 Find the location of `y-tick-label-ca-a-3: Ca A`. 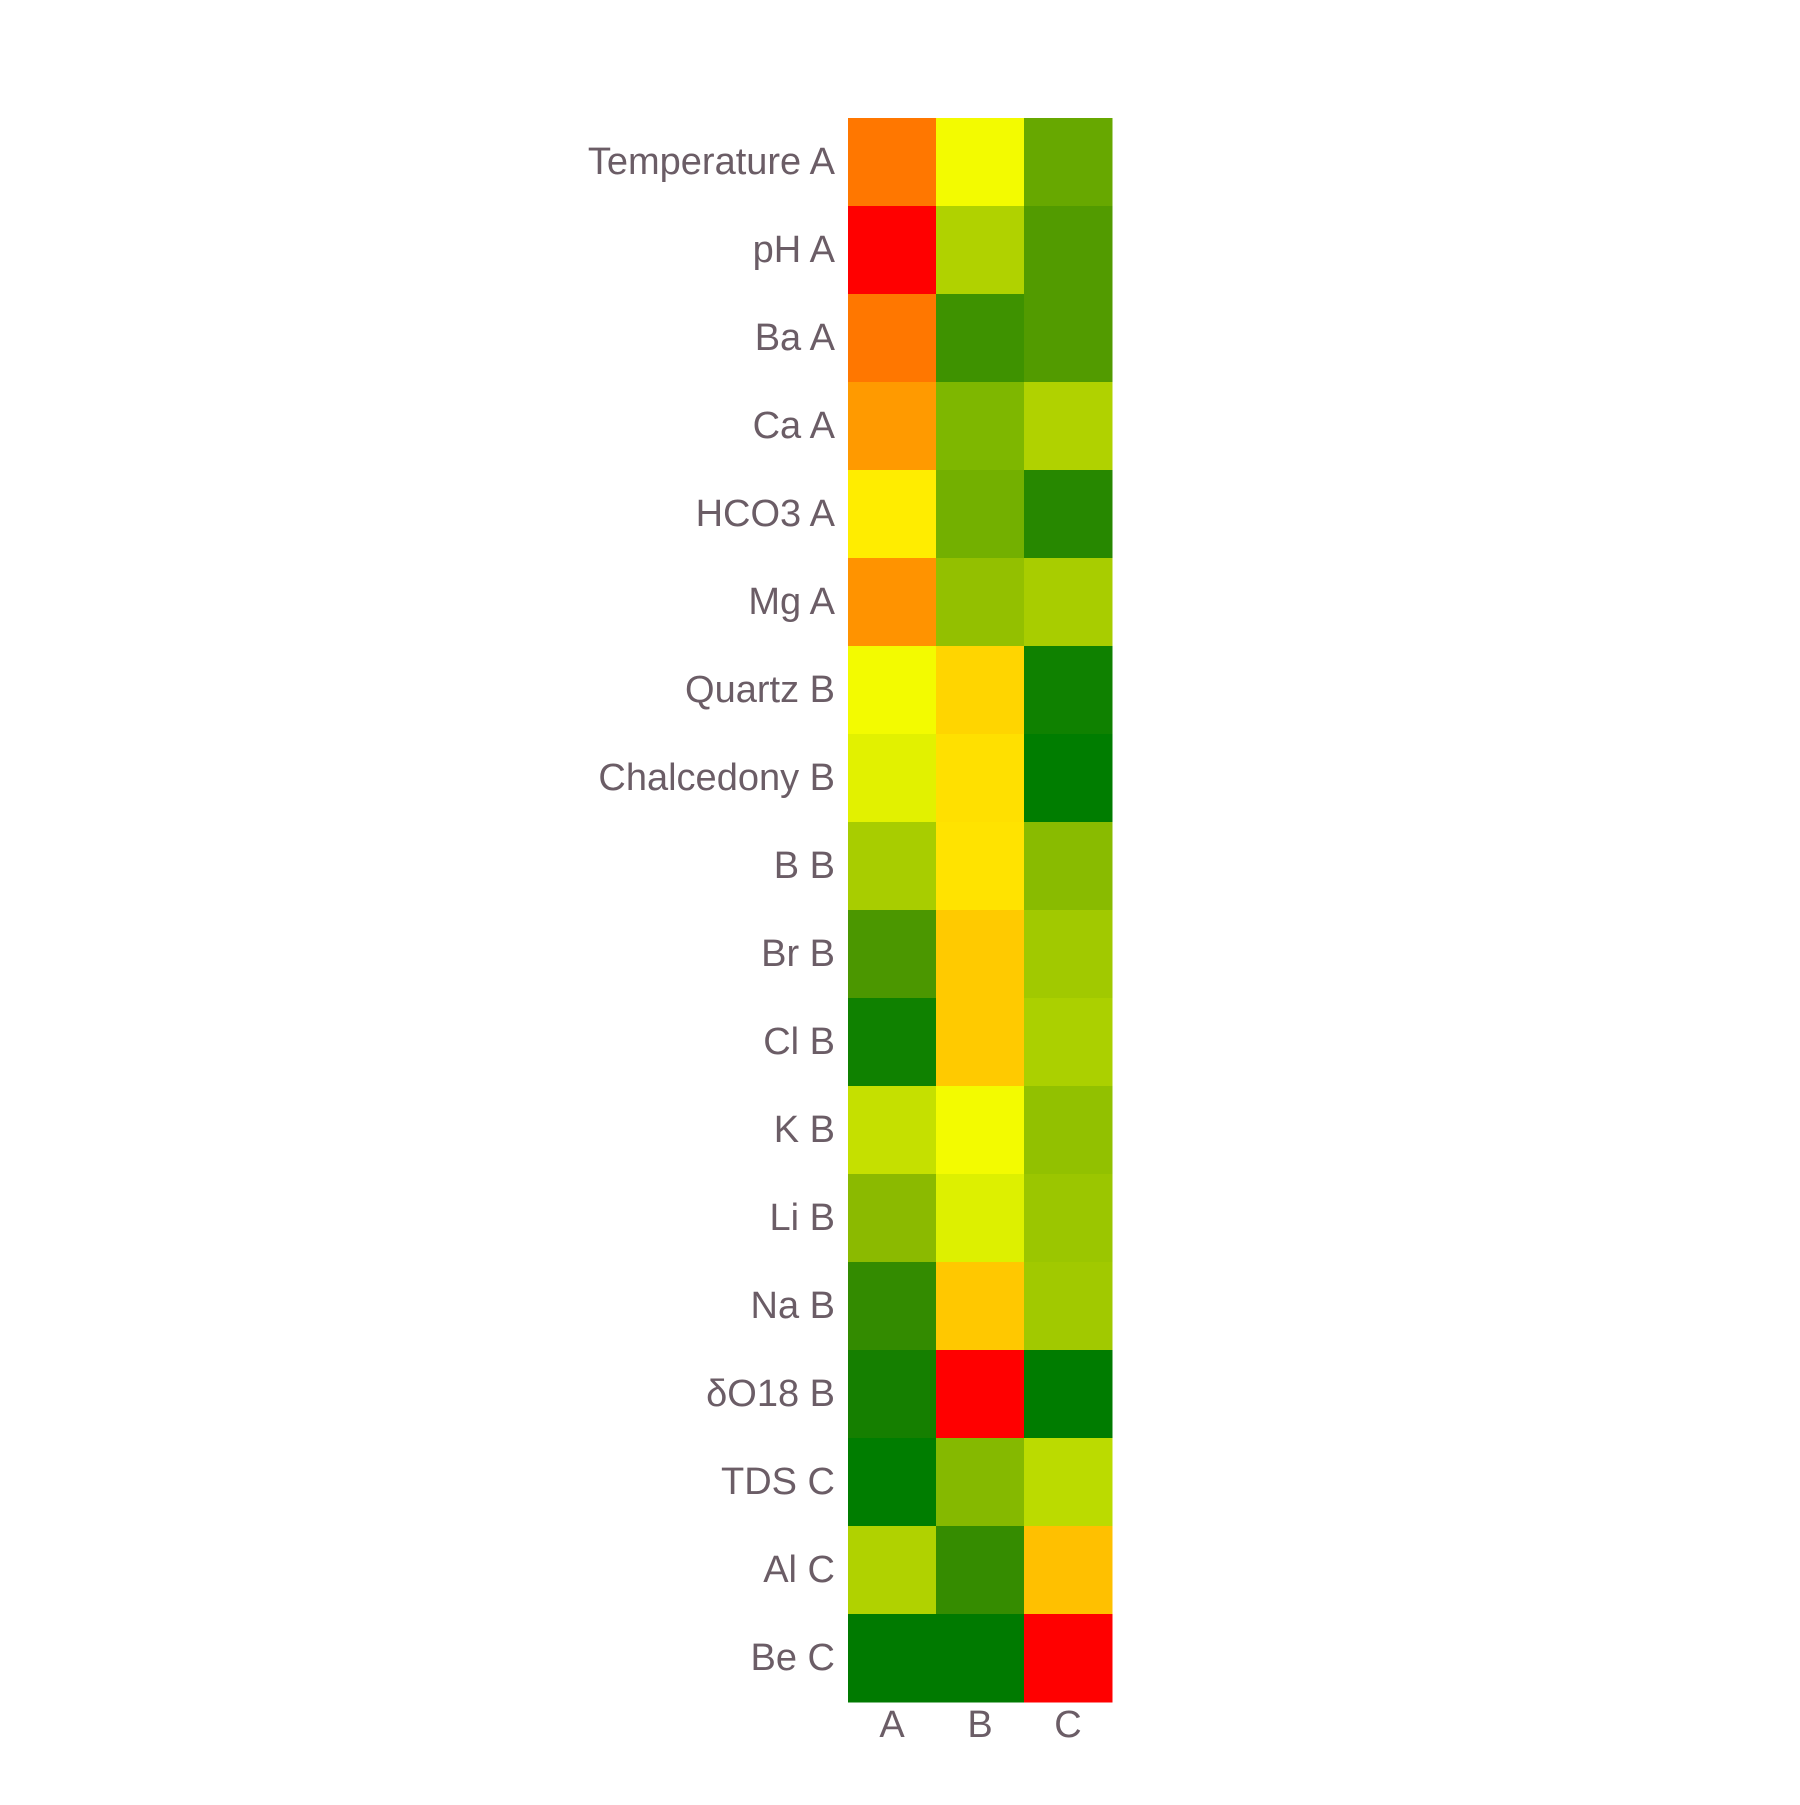

y-tick-label-ca-a-3: Ca A is located at coordinates (794, 426).